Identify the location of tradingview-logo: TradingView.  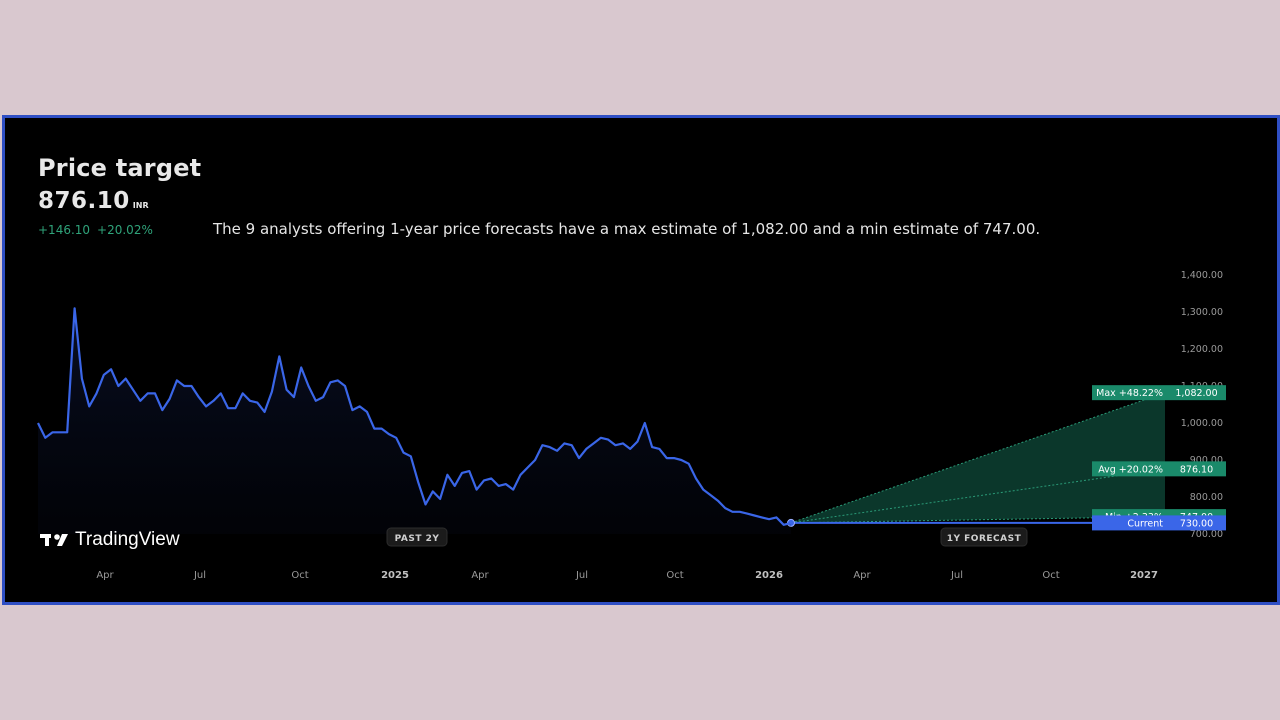
(110, 539).